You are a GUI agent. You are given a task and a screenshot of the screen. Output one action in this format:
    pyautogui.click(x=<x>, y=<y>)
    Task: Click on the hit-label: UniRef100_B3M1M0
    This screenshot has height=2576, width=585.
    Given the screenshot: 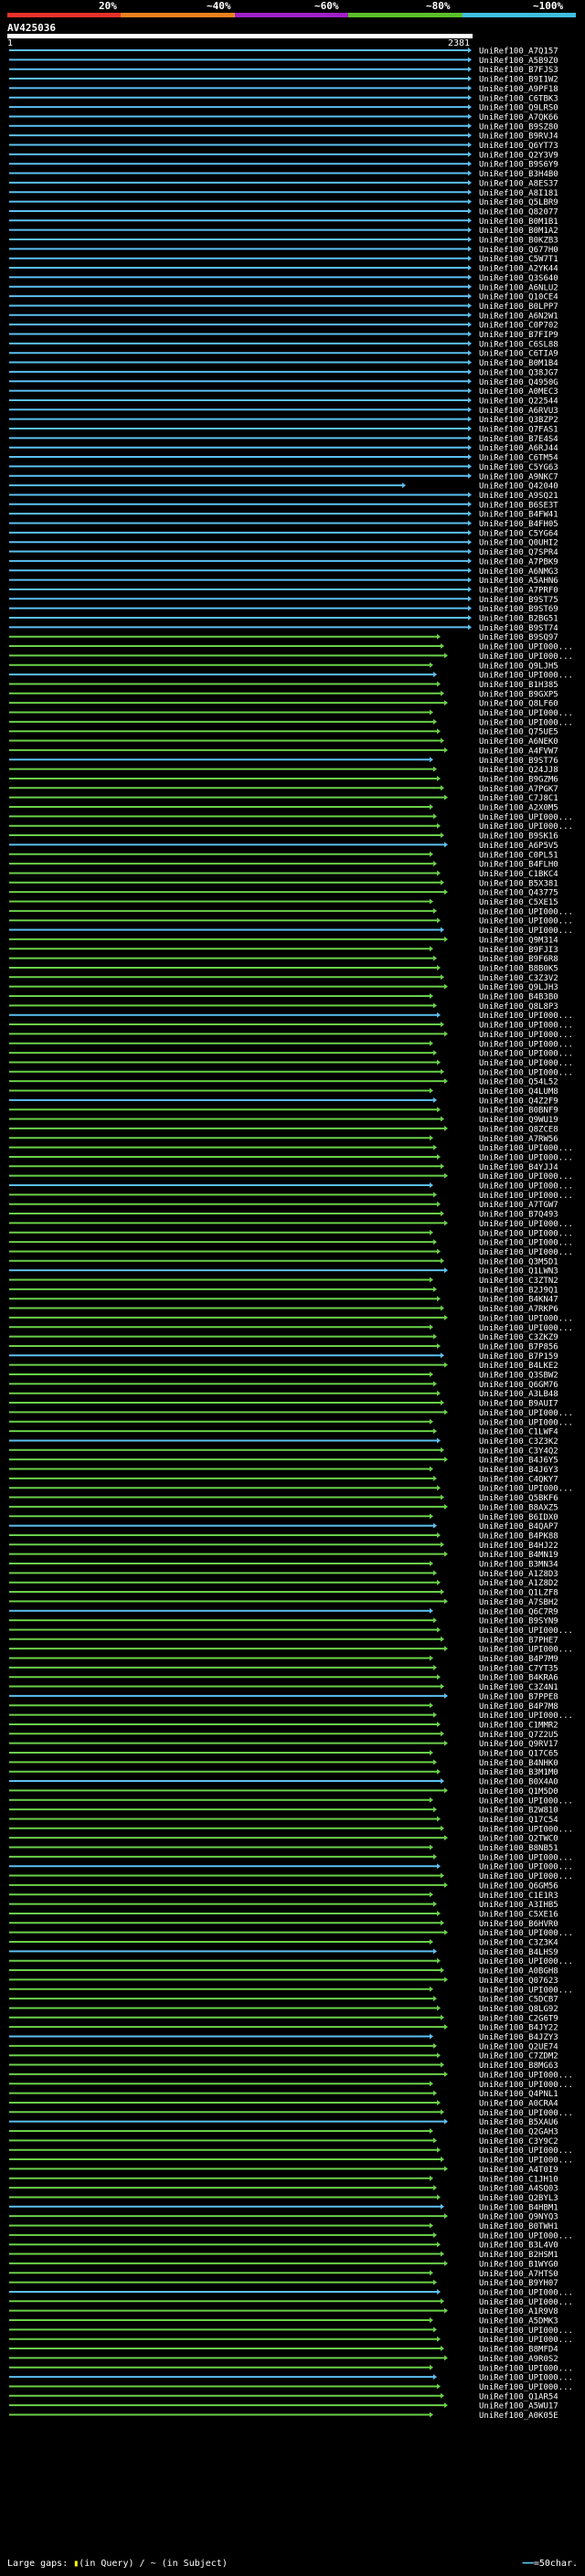 What is the action you would take?
    pyautogui.click(x=518, y=1772)
    